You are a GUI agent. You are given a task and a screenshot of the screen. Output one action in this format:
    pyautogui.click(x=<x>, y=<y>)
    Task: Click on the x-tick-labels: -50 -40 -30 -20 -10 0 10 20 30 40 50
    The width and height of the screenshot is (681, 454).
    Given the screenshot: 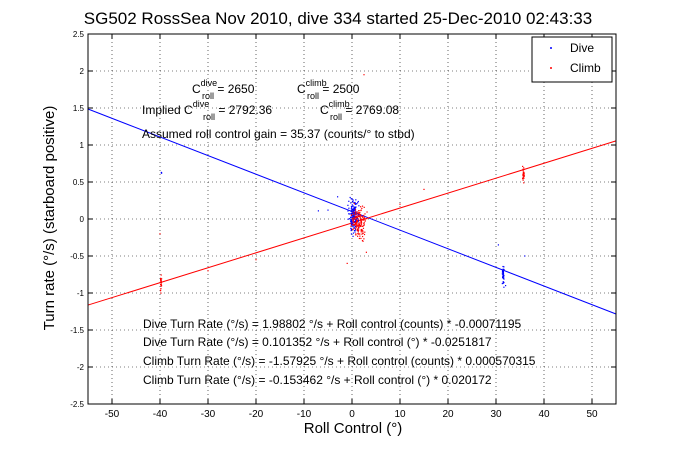 What is the action you would take?
    pyautogui.click(x=351, y=414)
    